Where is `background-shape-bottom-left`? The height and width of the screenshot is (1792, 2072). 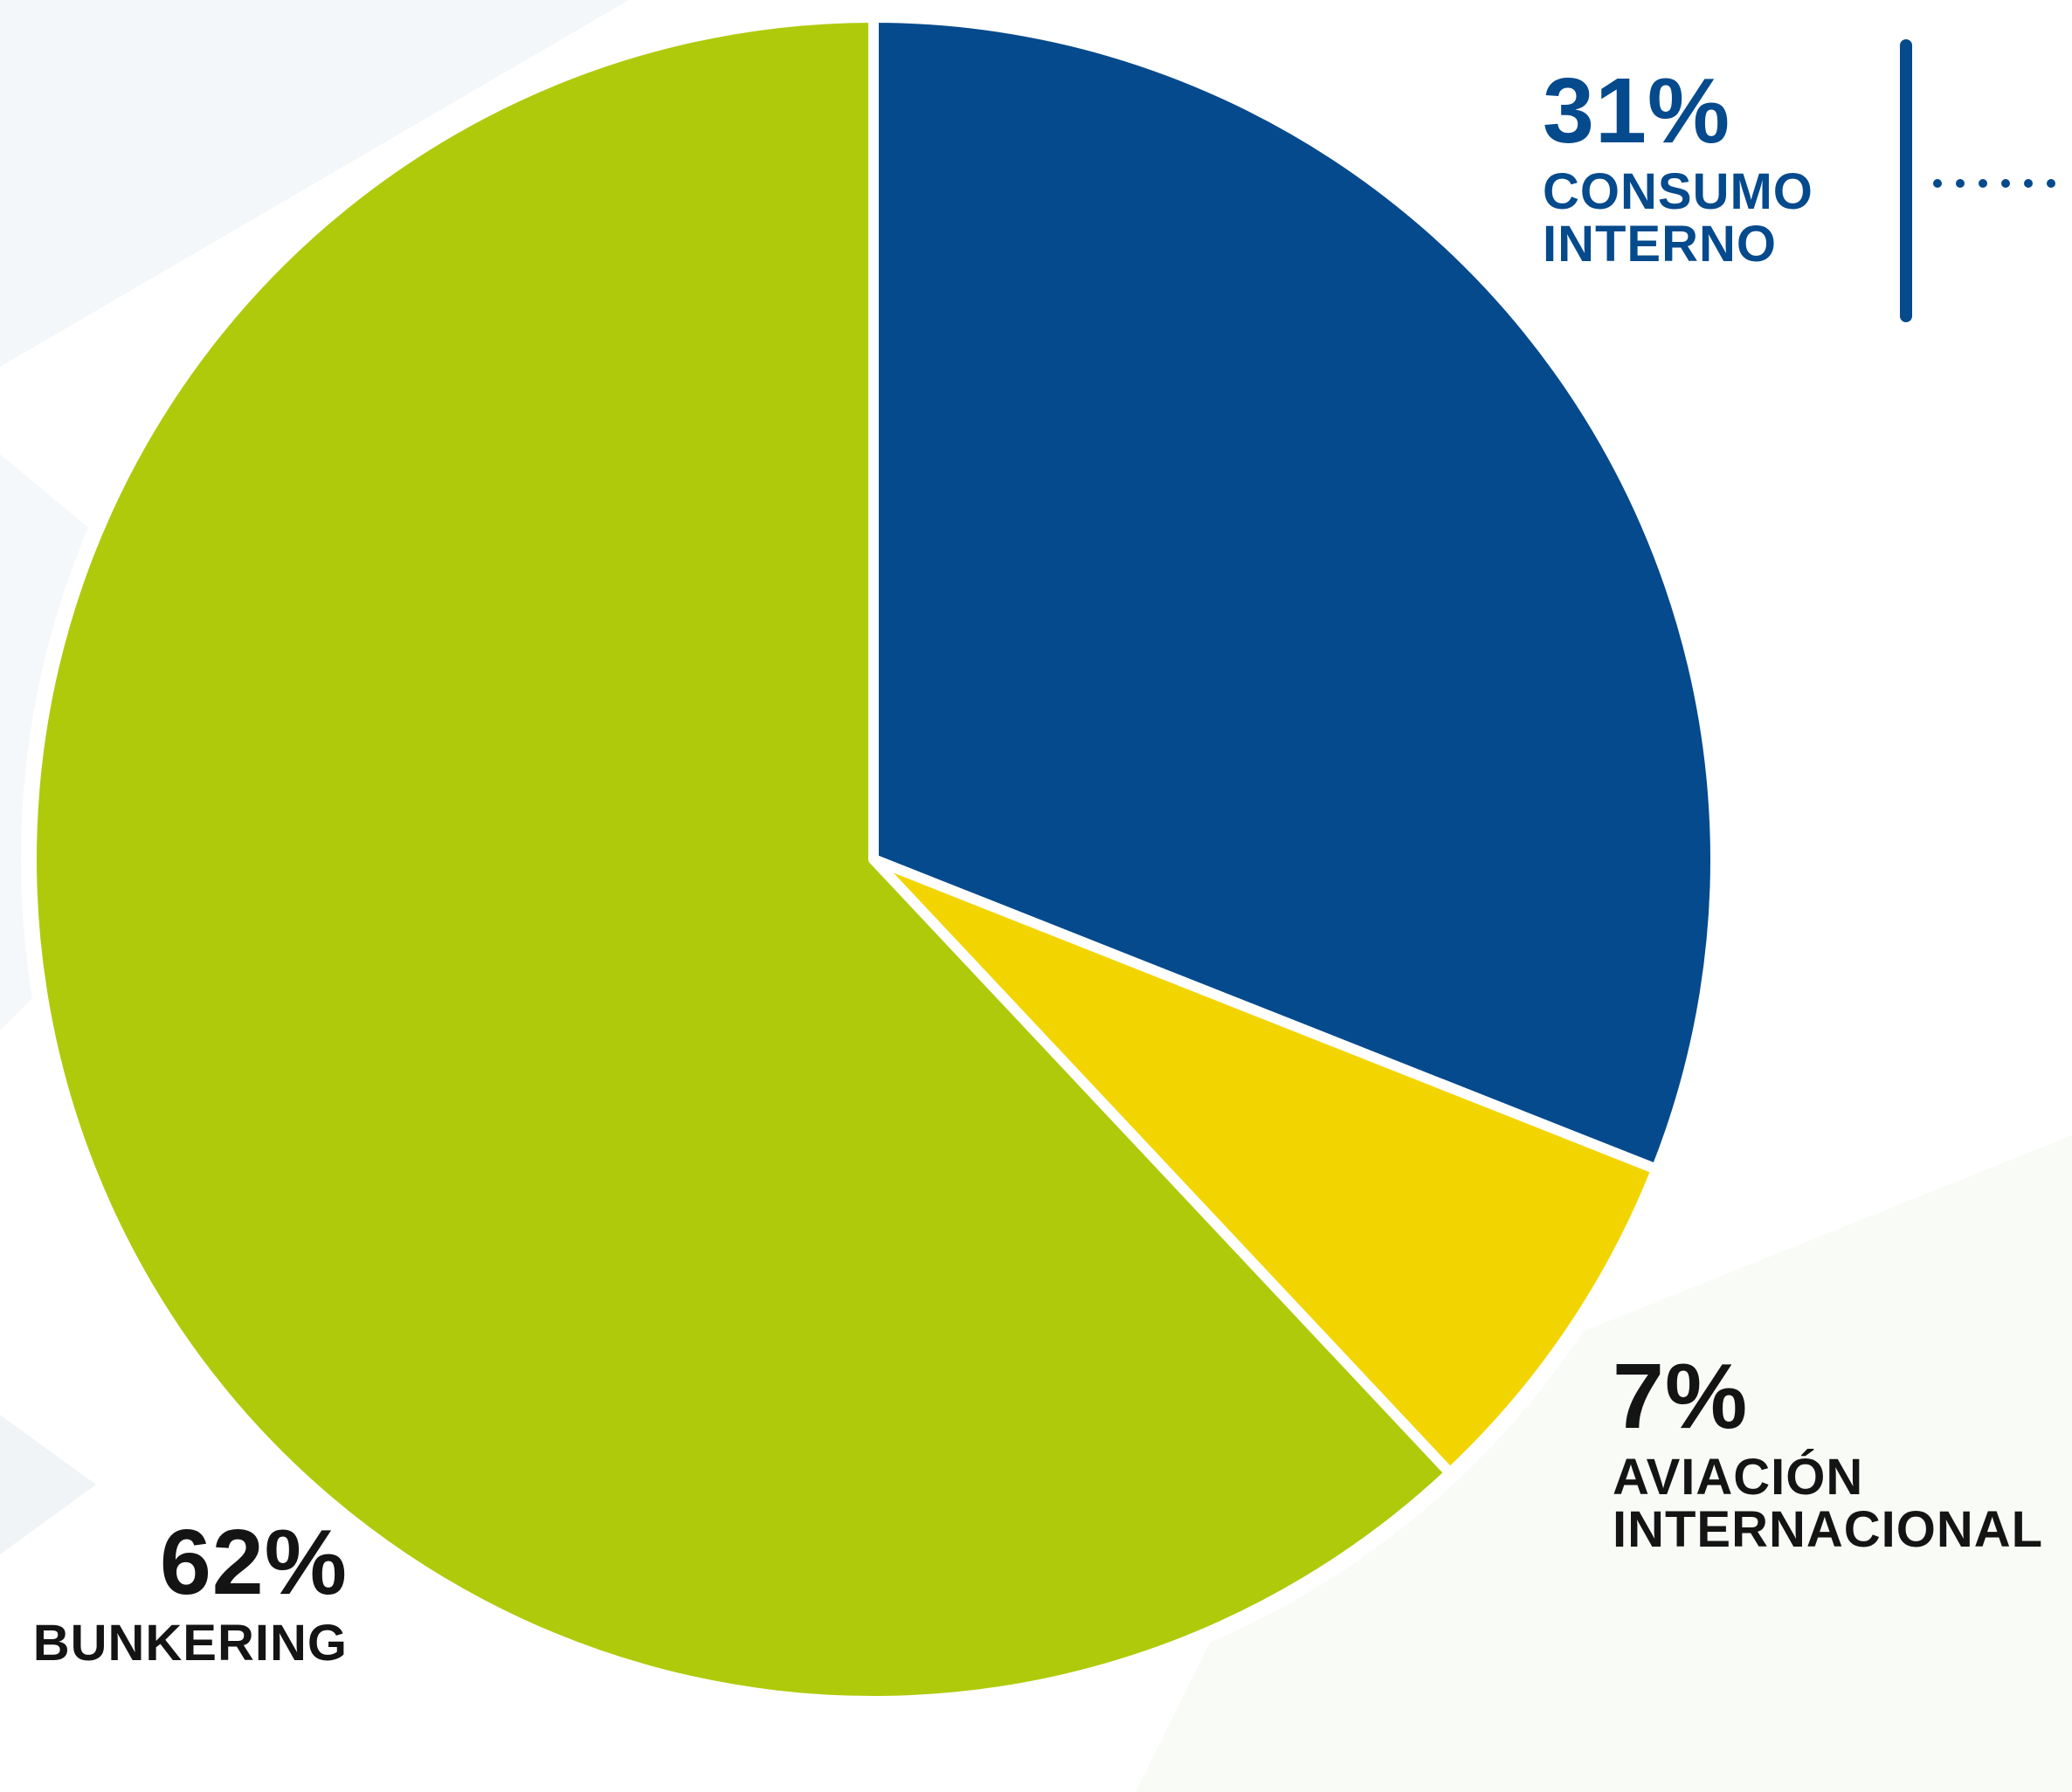
background-shape-bottom-left is located at coordinates (48, 1484).